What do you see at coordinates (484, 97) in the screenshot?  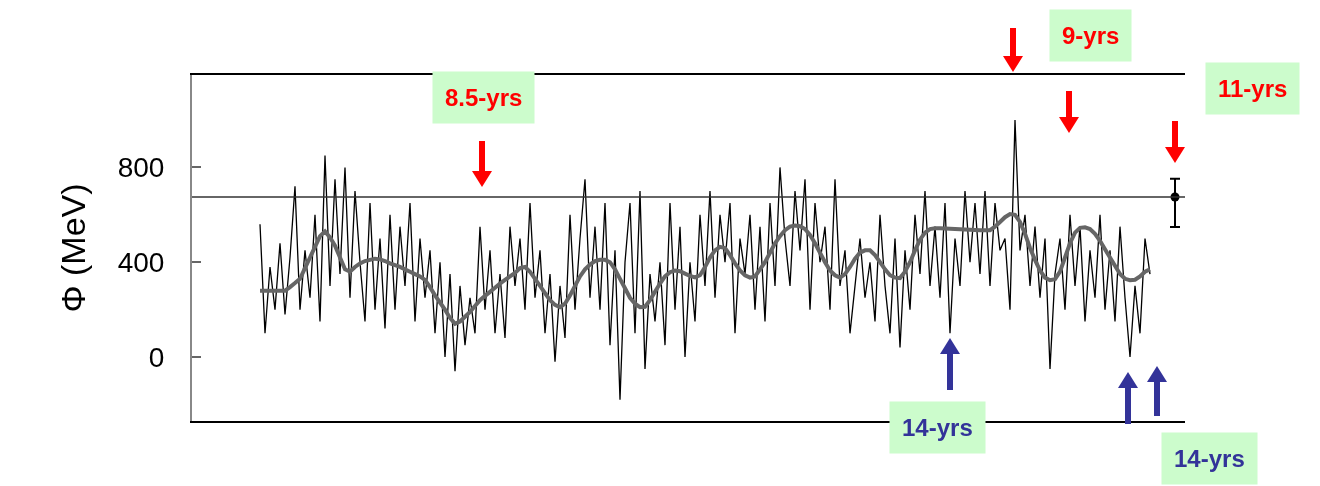 I see `annotation: 8.5-yrs` at bounding box center [484, 97].